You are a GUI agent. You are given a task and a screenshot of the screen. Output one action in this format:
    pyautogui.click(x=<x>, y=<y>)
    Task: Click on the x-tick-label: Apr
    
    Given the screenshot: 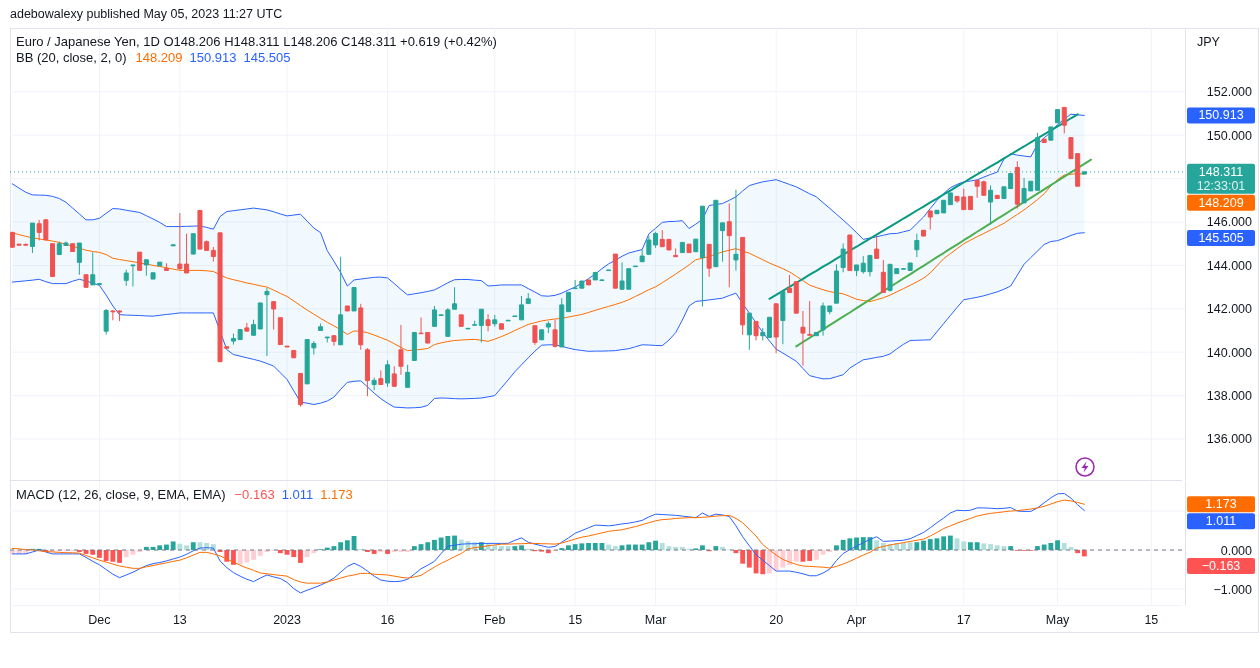 What is the action you would take?
    pyautogui.click(x=856, y=619)
    